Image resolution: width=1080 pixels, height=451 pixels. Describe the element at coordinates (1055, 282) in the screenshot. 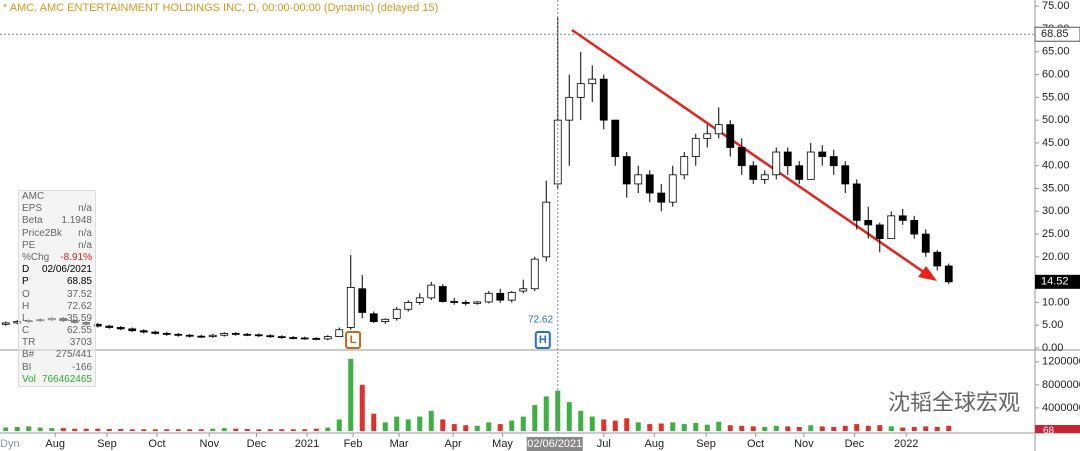

I see `last-price: 14.52` at that location.